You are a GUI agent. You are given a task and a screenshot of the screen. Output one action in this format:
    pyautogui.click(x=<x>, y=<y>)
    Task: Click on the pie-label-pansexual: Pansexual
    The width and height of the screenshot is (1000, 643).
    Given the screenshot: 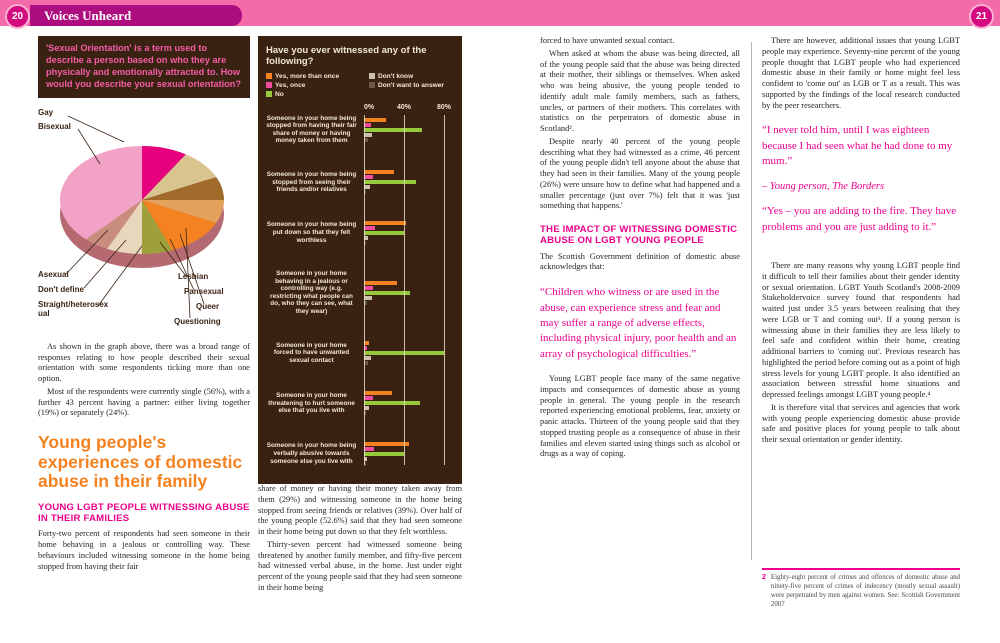 What is the action you would take?
    pyautogui.click(x=204, y=291)
    